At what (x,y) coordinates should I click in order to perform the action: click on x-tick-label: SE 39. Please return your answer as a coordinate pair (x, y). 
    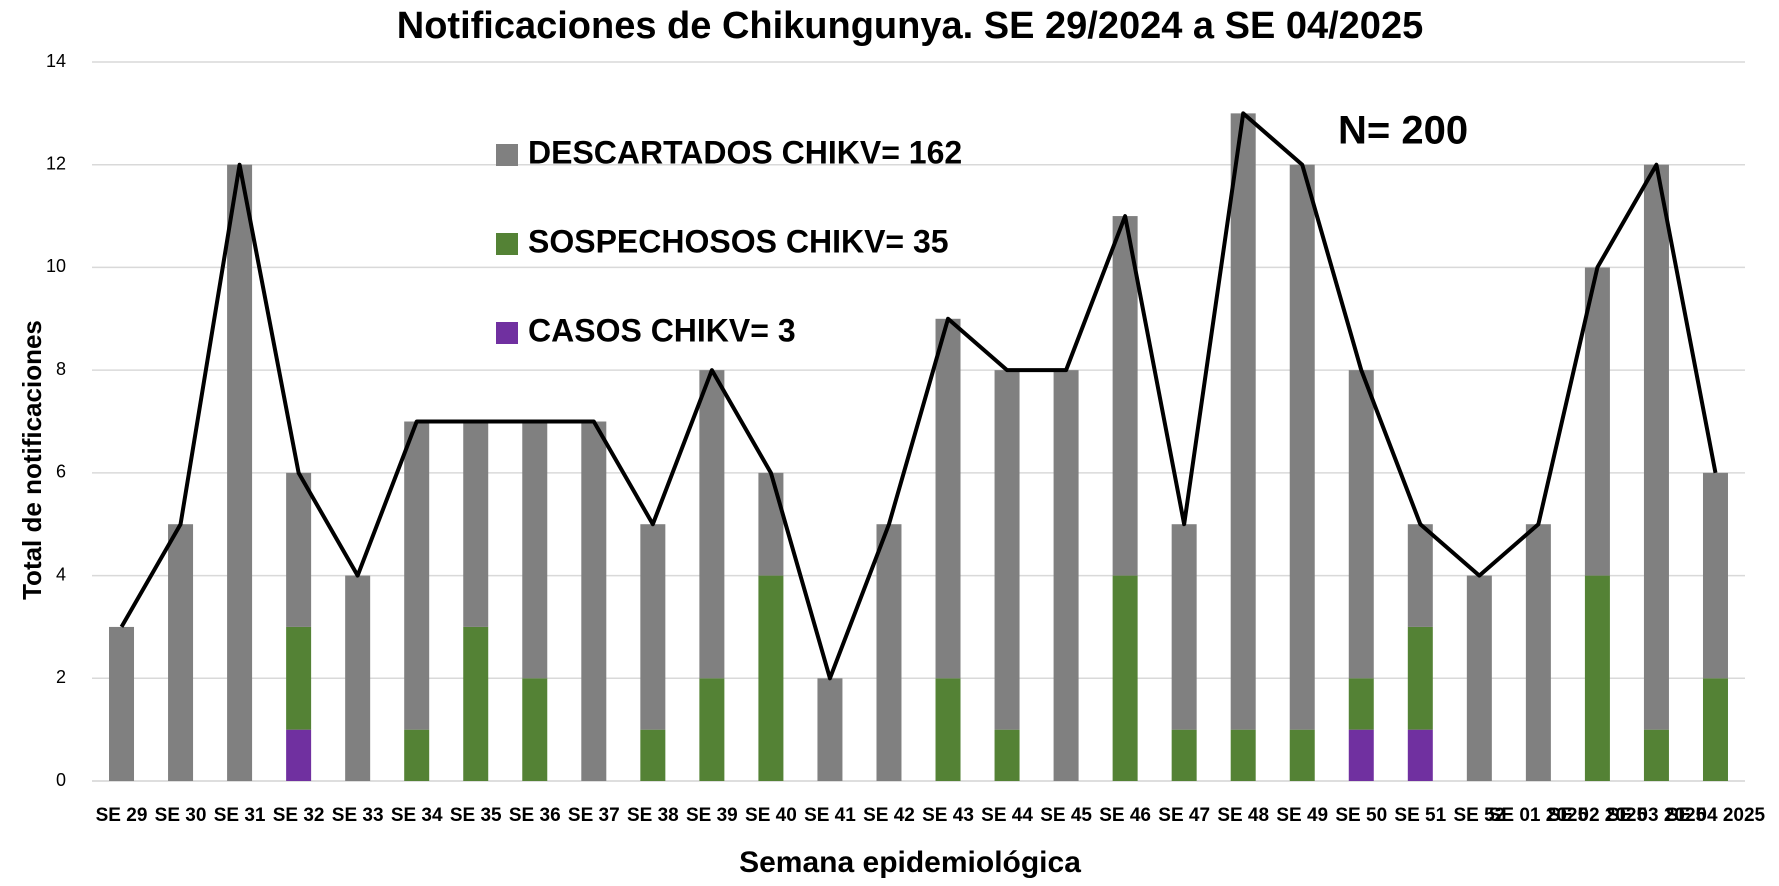
    Looking at the image, I should click on (712, 815).